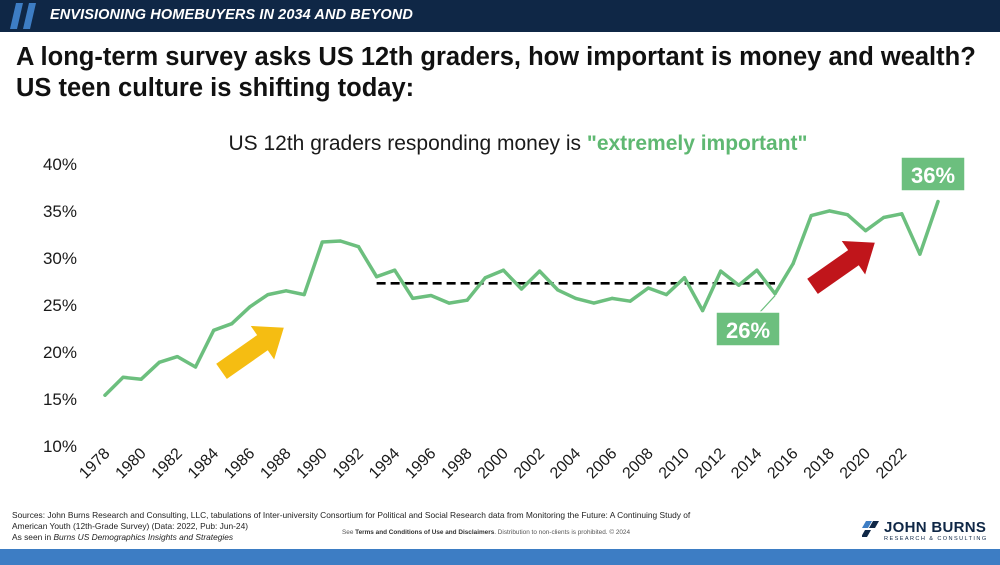 The width and height of the screenshot is (1000, 565). I want to click on y-tick-label: 30%, so click(60, 258).